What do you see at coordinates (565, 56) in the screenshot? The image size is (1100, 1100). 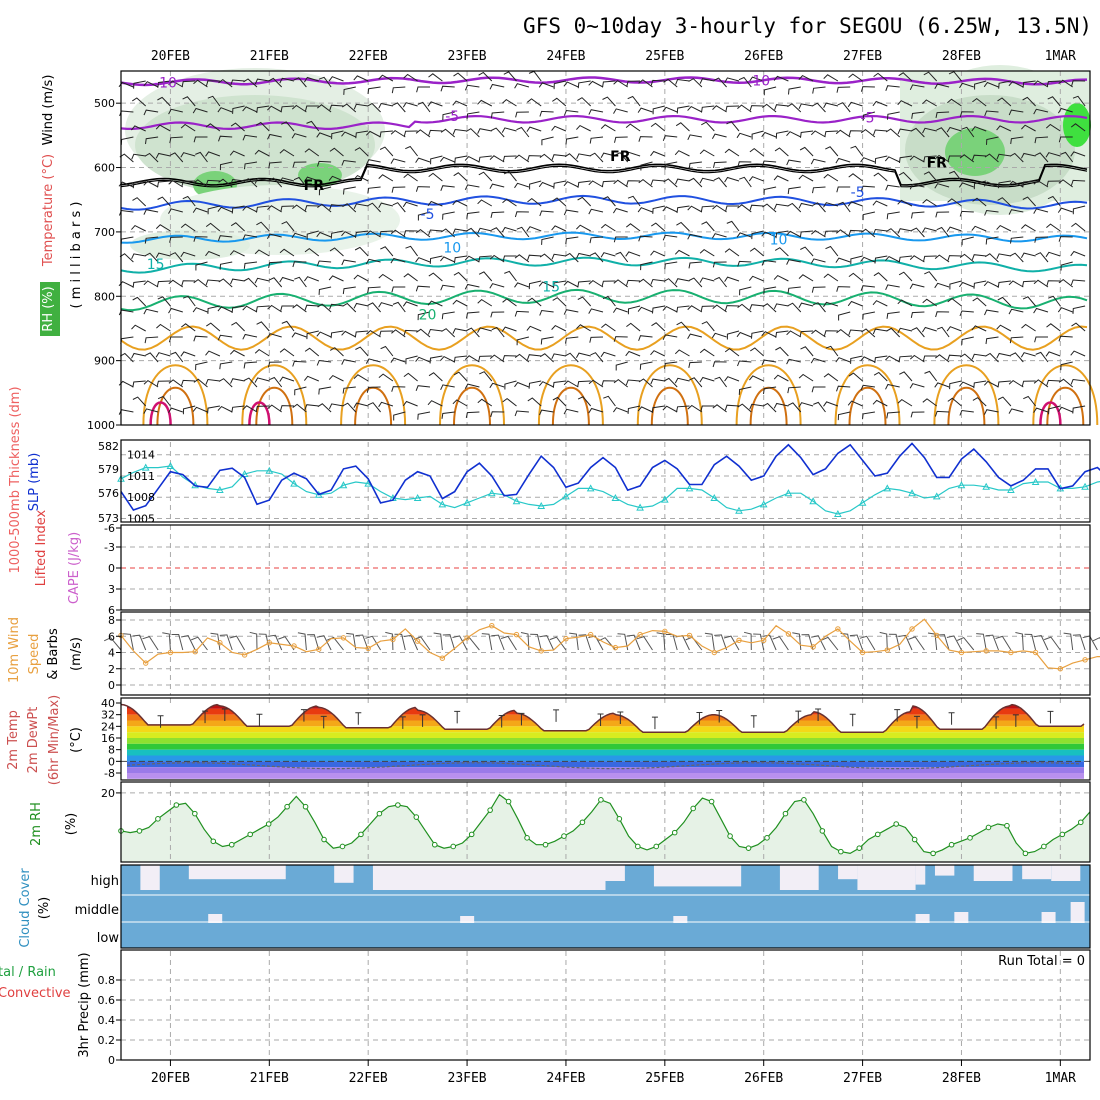 I see `top-date-label: 24FEB` at bounding box center [565, 56].